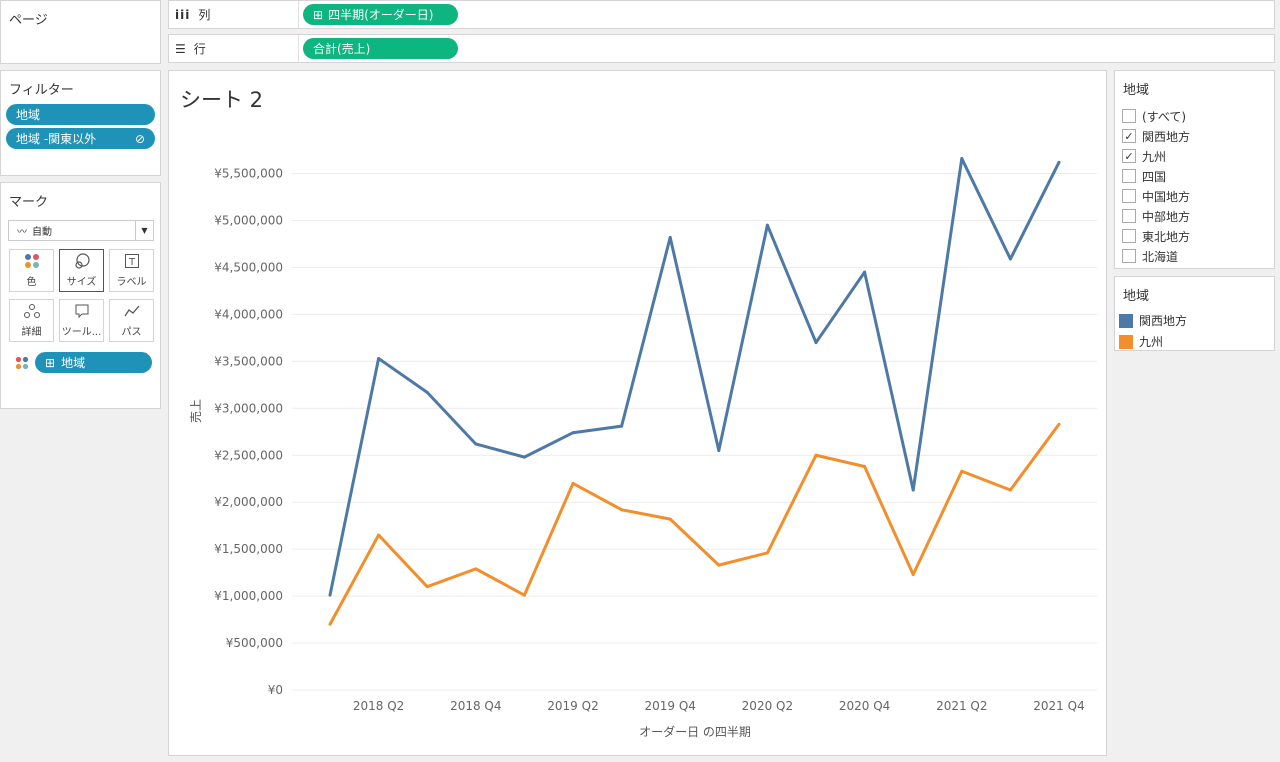 The height and width of the screenshot is (762, 1280). I want to click on path-icon, so click(131, 311).